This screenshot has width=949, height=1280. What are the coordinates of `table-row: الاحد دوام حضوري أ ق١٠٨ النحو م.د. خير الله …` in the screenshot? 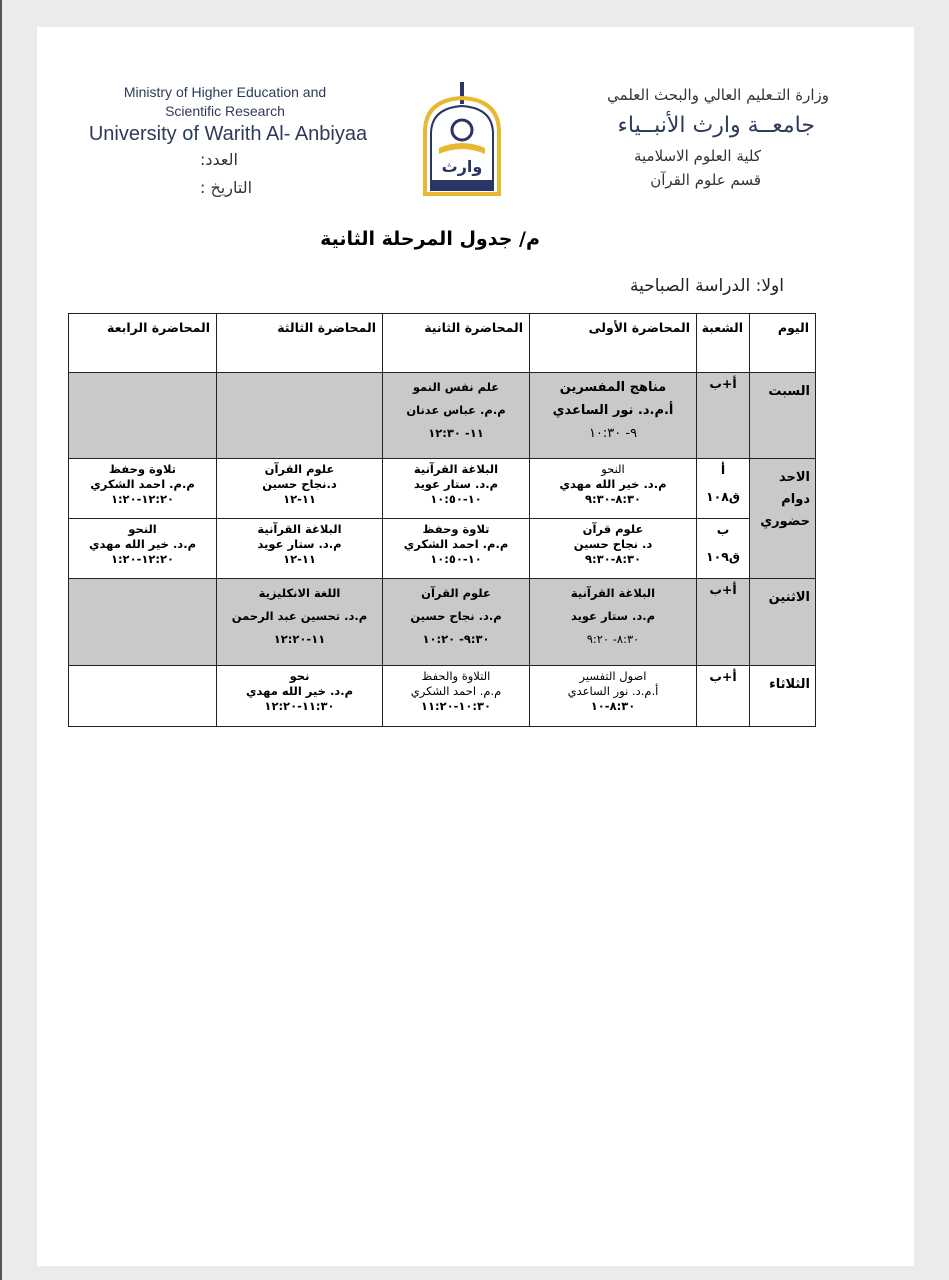 It's located at (442, 518).